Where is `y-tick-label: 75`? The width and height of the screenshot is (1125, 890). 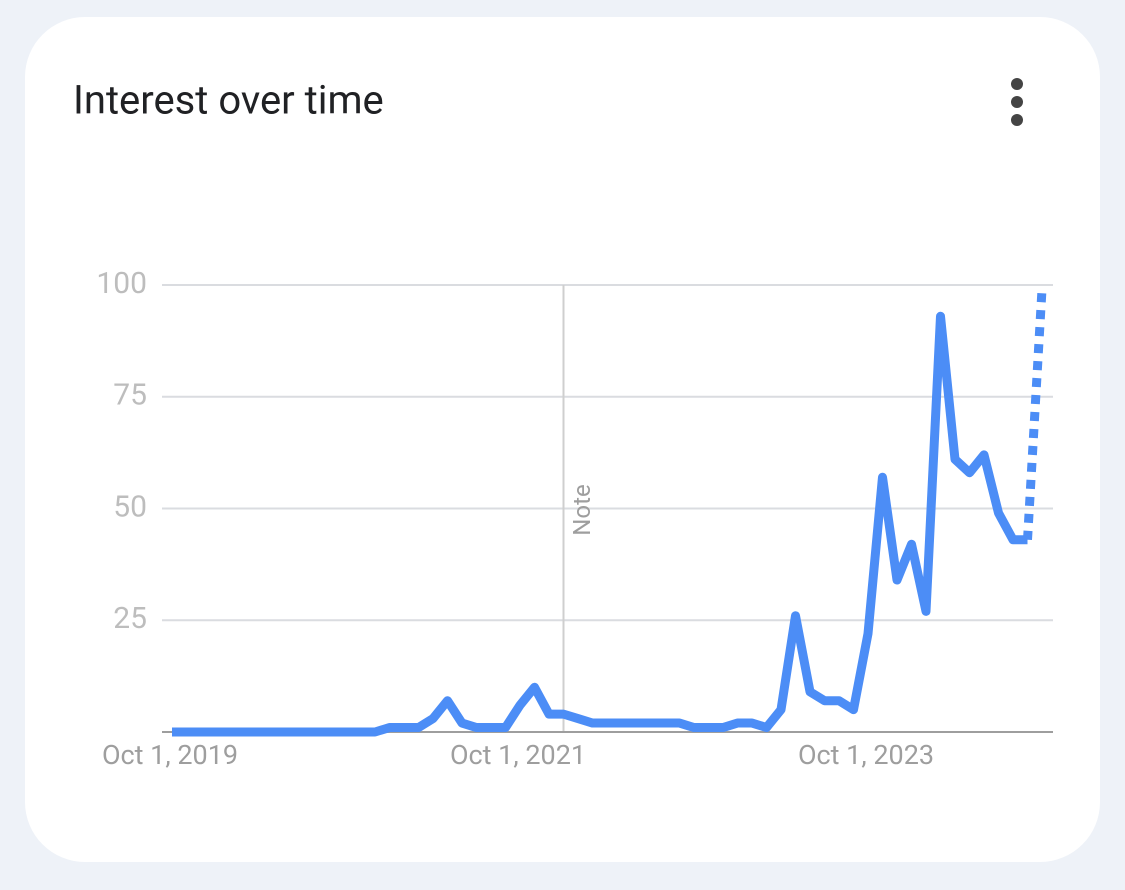 y-tick-label: 75 is located at coordinates (130, 395).